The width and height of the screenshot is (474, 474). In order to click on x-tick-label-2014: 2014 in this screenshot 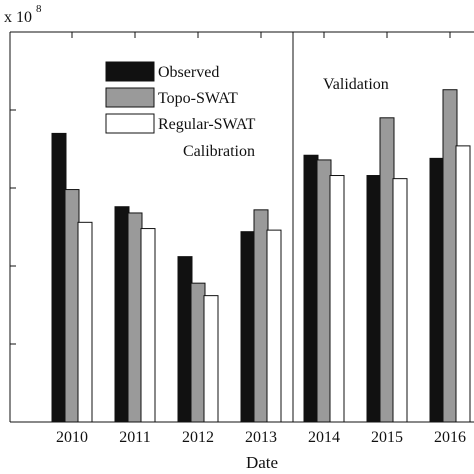, I will do `click(324, 437)`.